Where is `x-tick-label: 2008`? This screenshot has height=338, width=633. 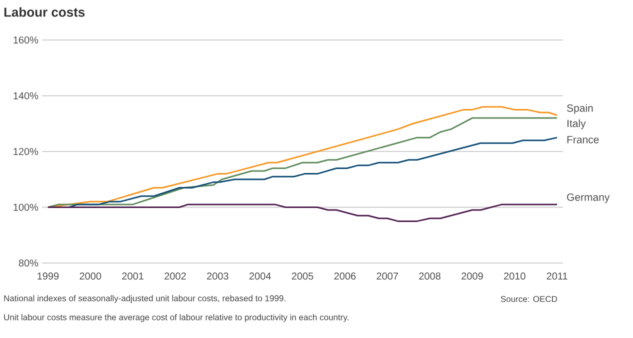 x-tick-label: 2008 is located at coordinates (429, 276).